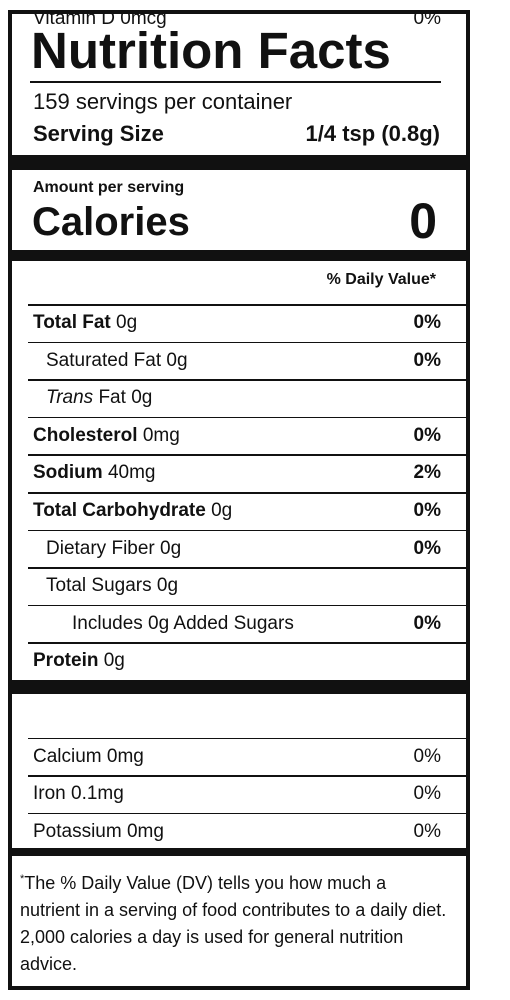 This screenshot has width=510, height=1000. Describe the element at coordinates (372, 133) in the screenshot. I see `serving-size-value: 1/4 tsp (0.8g)` at that location.